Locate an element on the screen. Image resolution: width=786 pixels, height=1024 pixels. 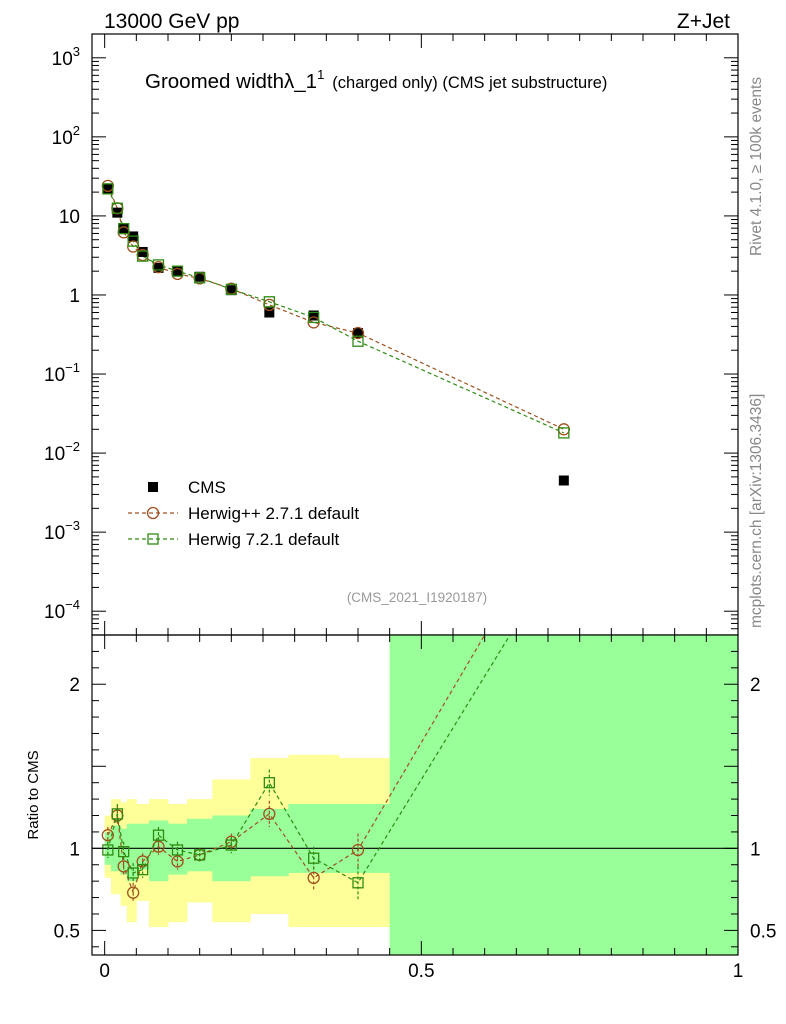
series-line-herwig7 is located at coordinates (336, 311).